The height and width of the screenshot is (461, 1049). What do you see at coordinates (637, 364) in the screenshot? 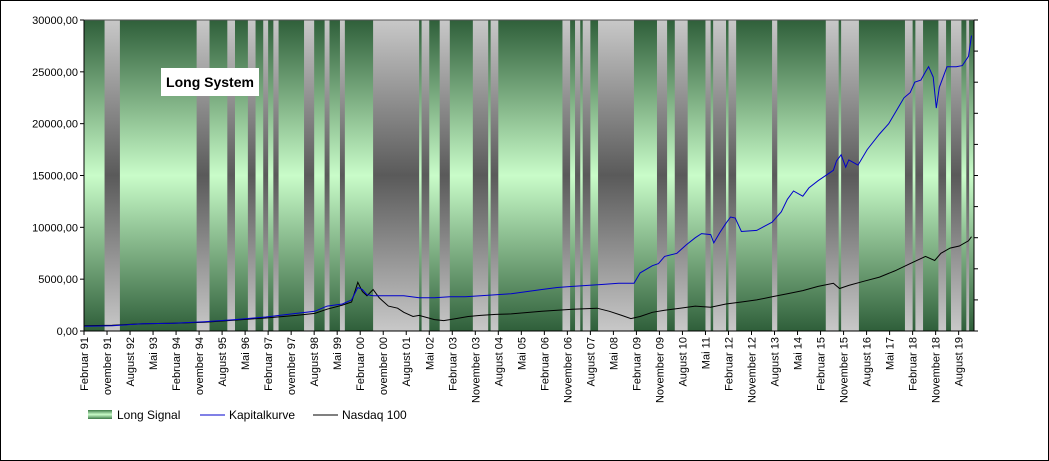
I see `x-tick-label: Februar 09` at bounding box center [637, 364].